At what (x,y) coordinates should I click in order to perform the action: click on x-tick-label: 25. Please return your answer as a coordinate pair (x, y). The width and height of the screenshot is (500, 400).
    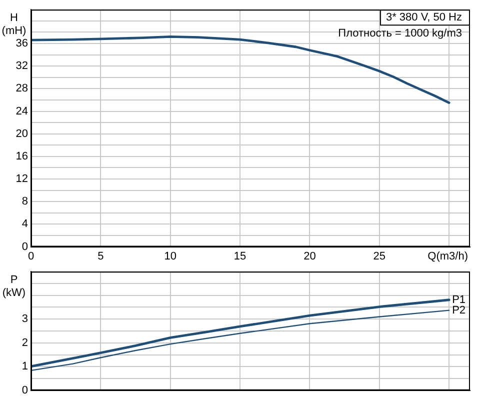
    Looking at the image, I should click on (379, 256).